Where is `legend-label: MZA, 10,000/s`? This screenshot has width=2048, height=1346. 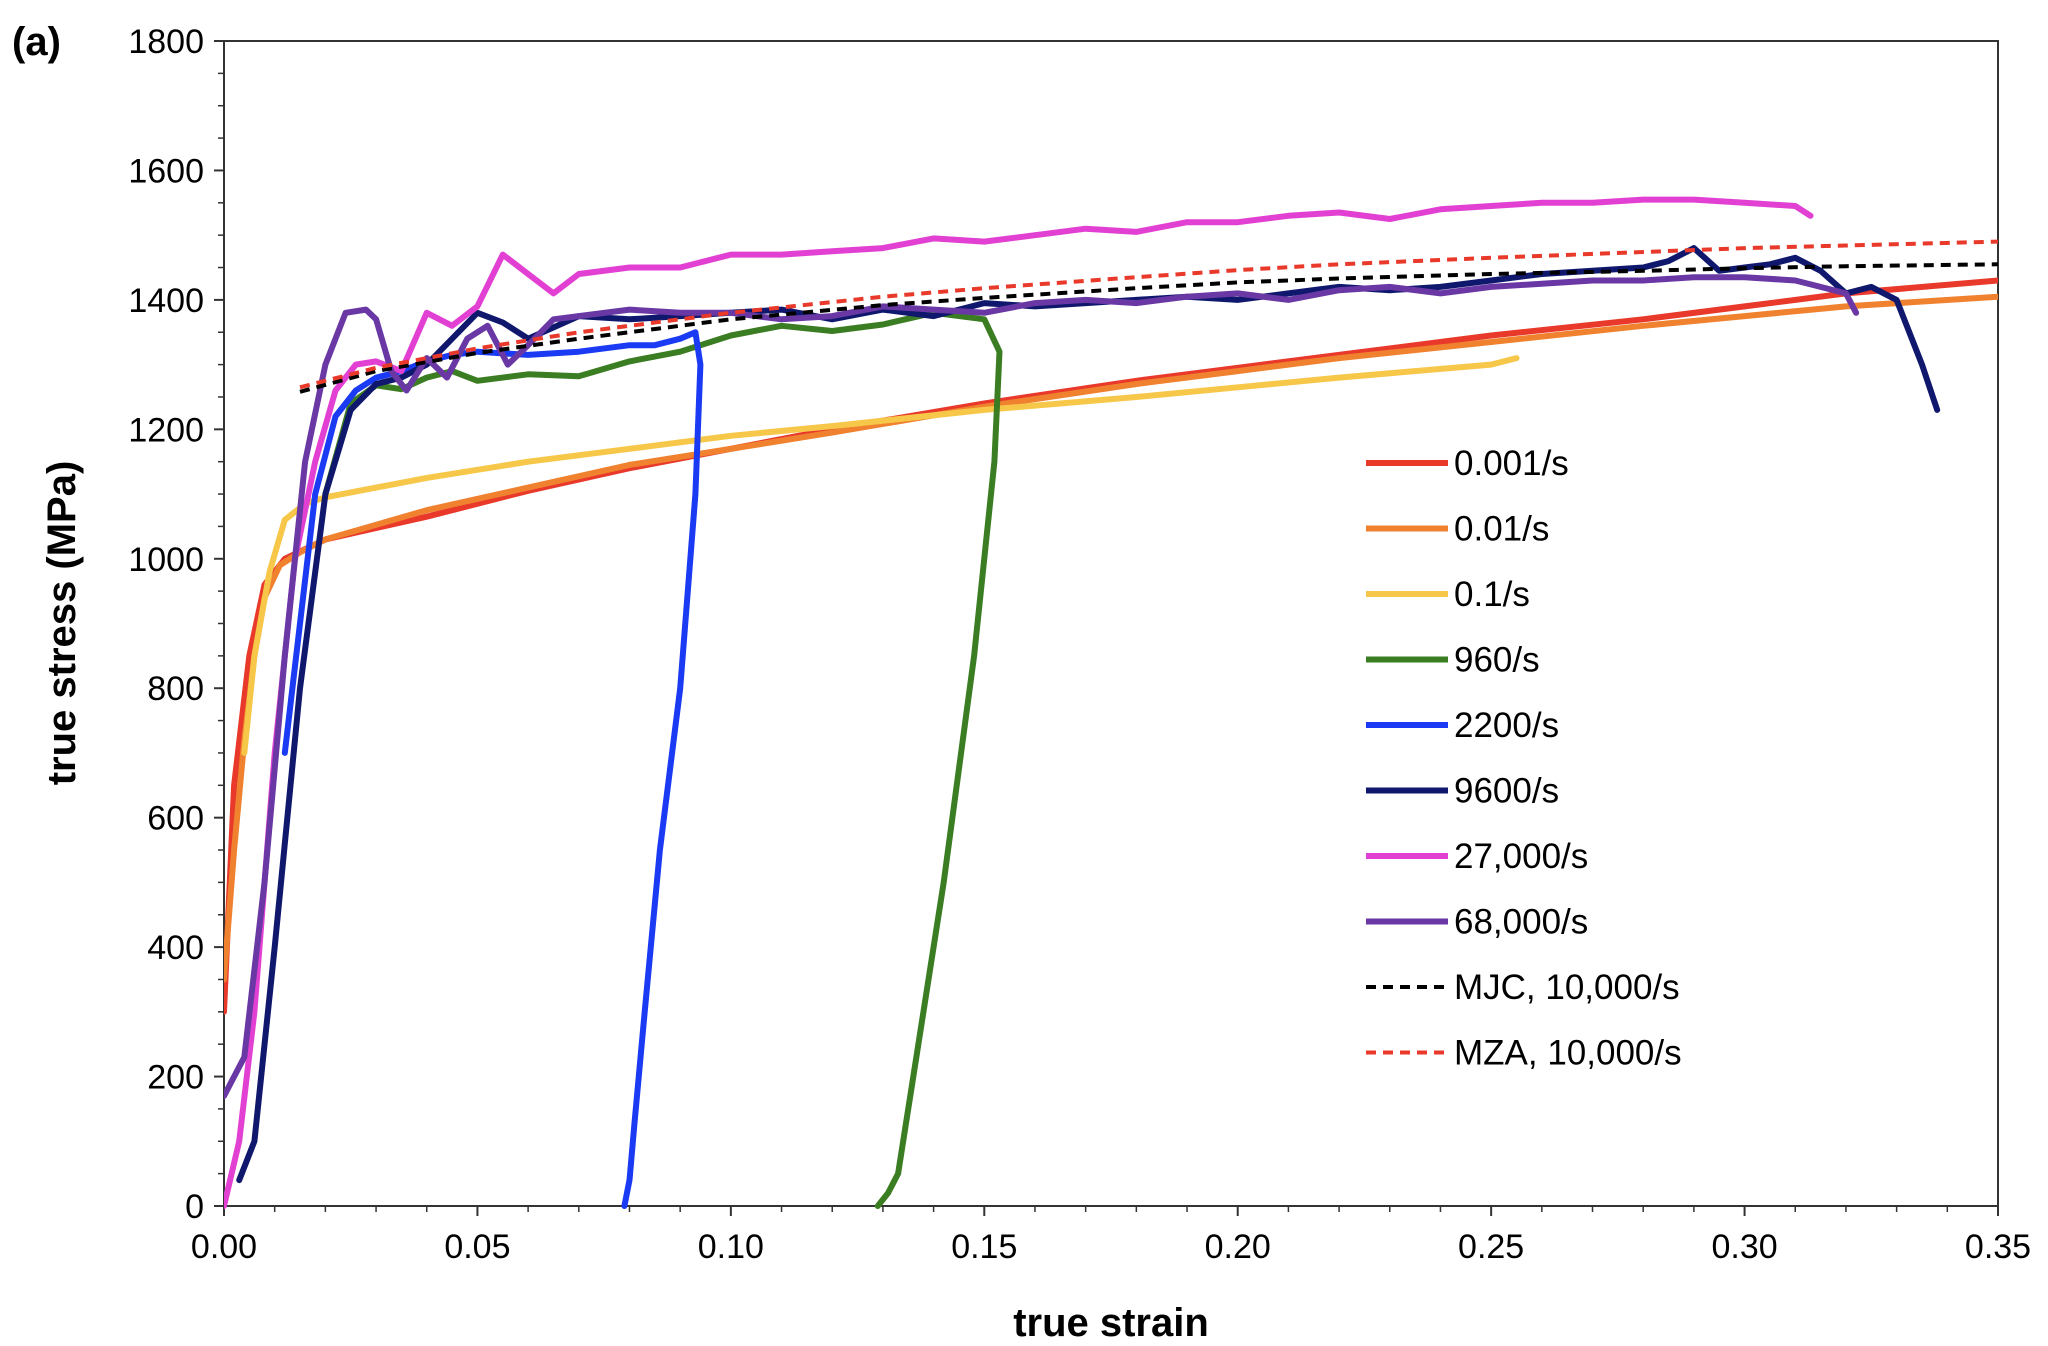
legend-label: MZA, 10,000/s is located at coordinates (1568, 1053).